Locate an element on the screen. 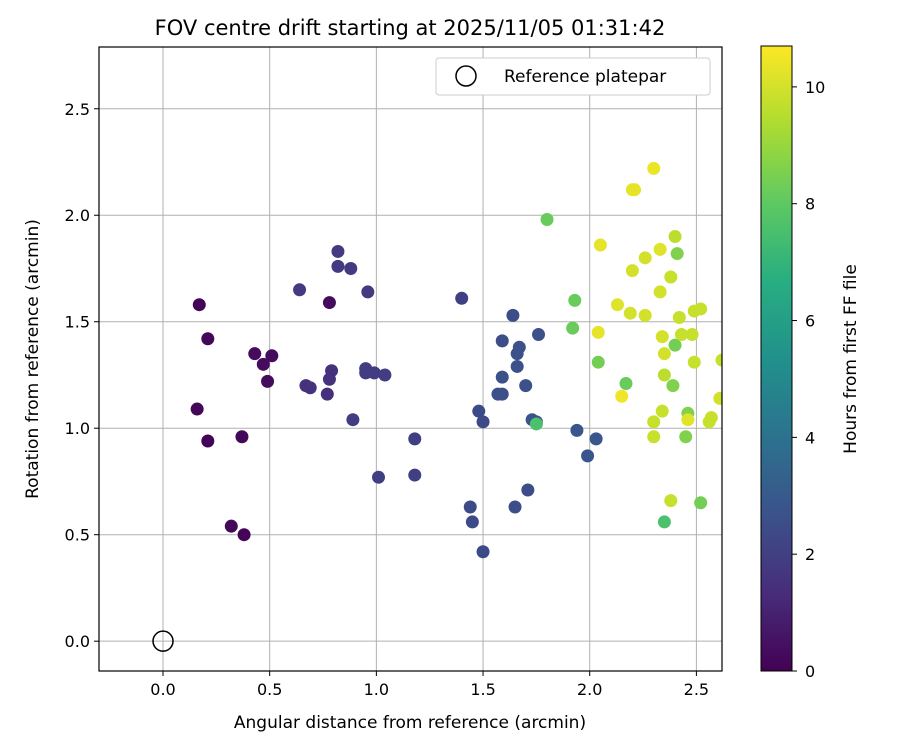  colorbar-ticks: 0 2 4 6 8 10 is located at coordinates (808, 379).